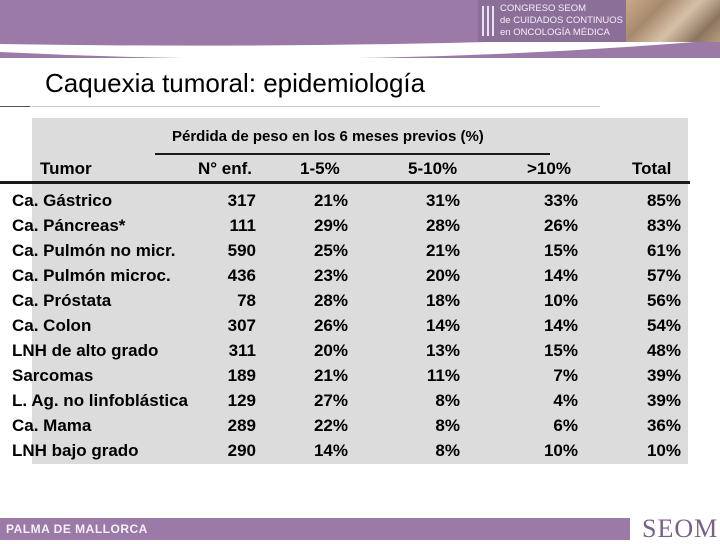  I want to click on cell-gt-10: 7%, so click(565, 375).